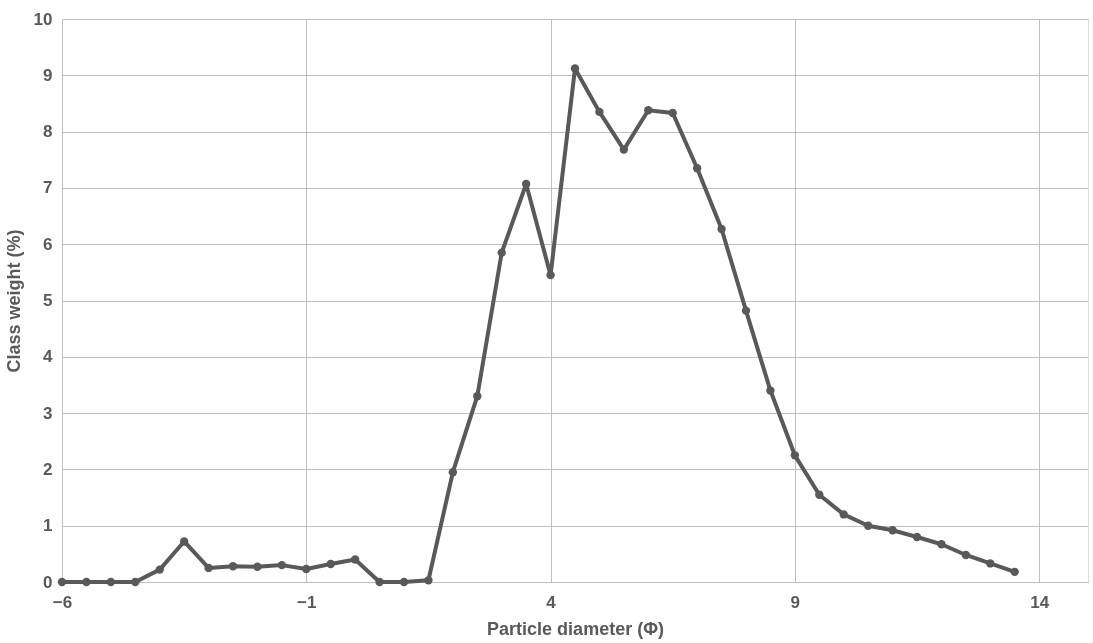  What do you see at coordinates (62, 602) in the screenshot?
I see `x-tick-label: −6` at bounding box center [62, 602].